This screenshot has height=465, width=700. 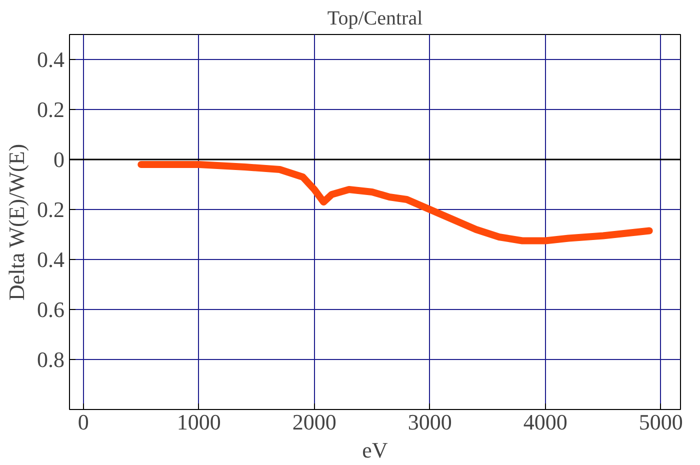 I want to click on x-tick-label: 1000, so click(x=198, y=422).